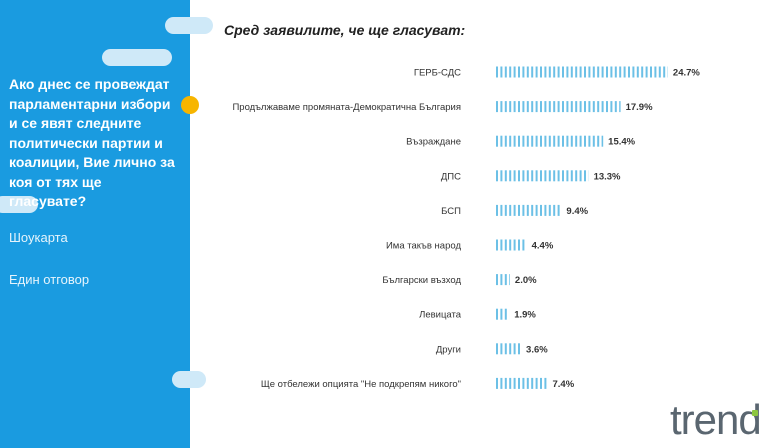  Describe the element at coordinates (716, 419) in the screenshot. I see `trend-logo: trend` at that location.